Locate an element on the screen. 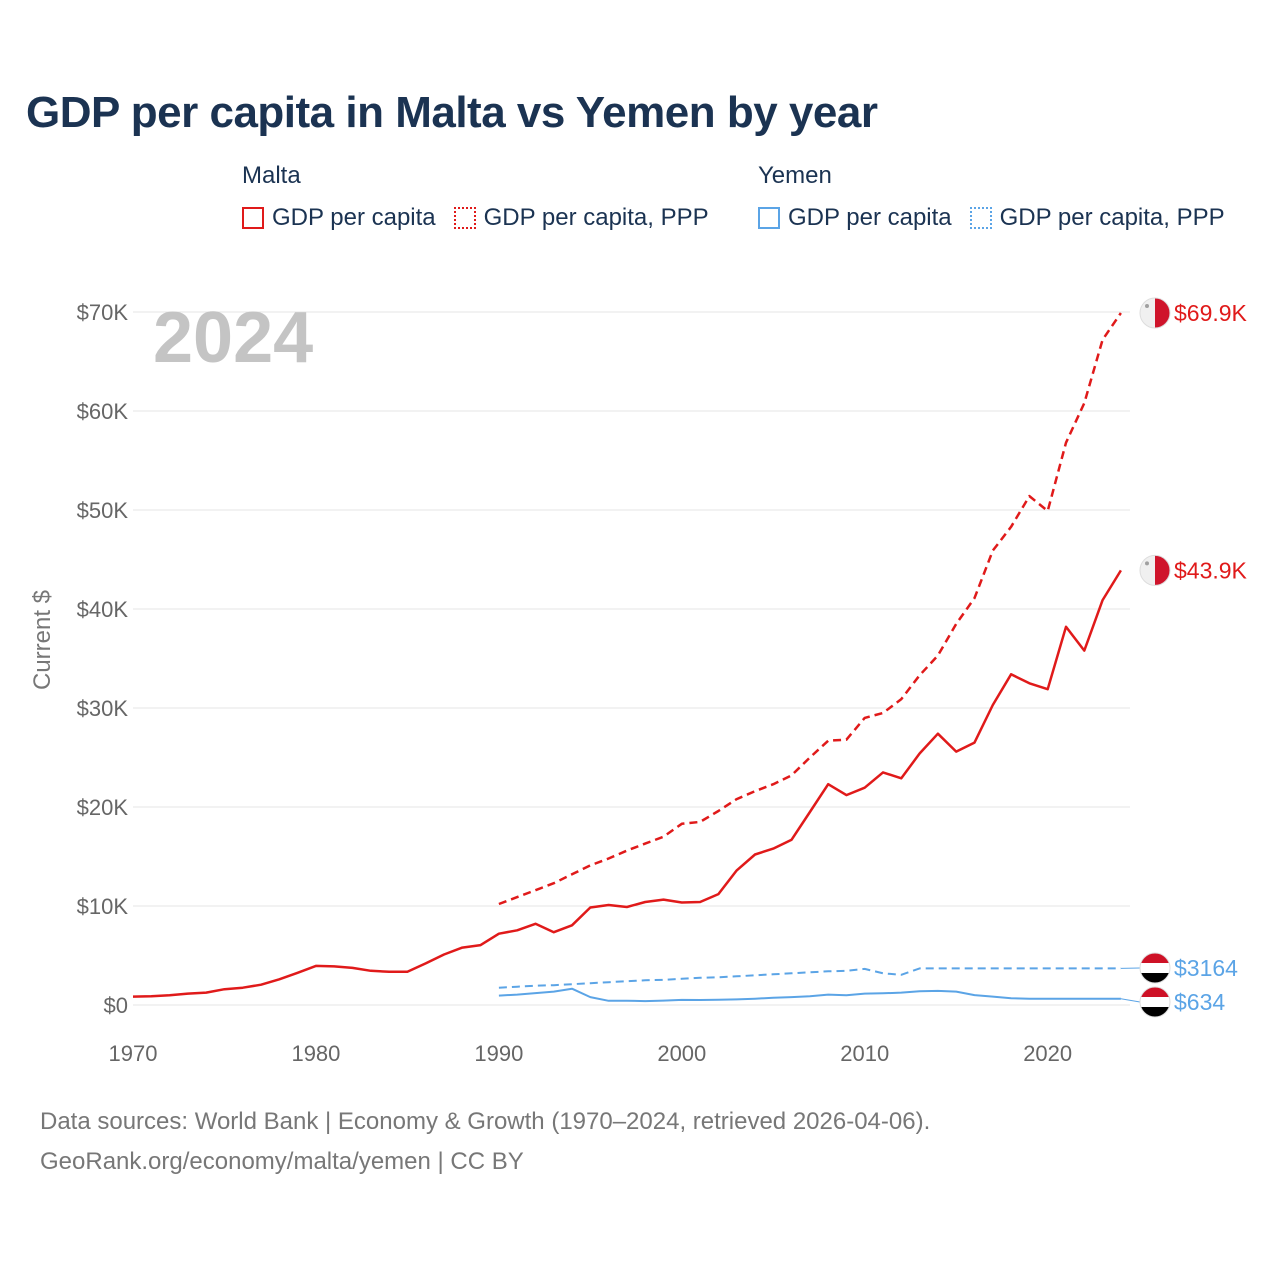  legend-group-yemen: Yemen GDP per capita GDP per capita, PPP is located at coordinates (991, 197).